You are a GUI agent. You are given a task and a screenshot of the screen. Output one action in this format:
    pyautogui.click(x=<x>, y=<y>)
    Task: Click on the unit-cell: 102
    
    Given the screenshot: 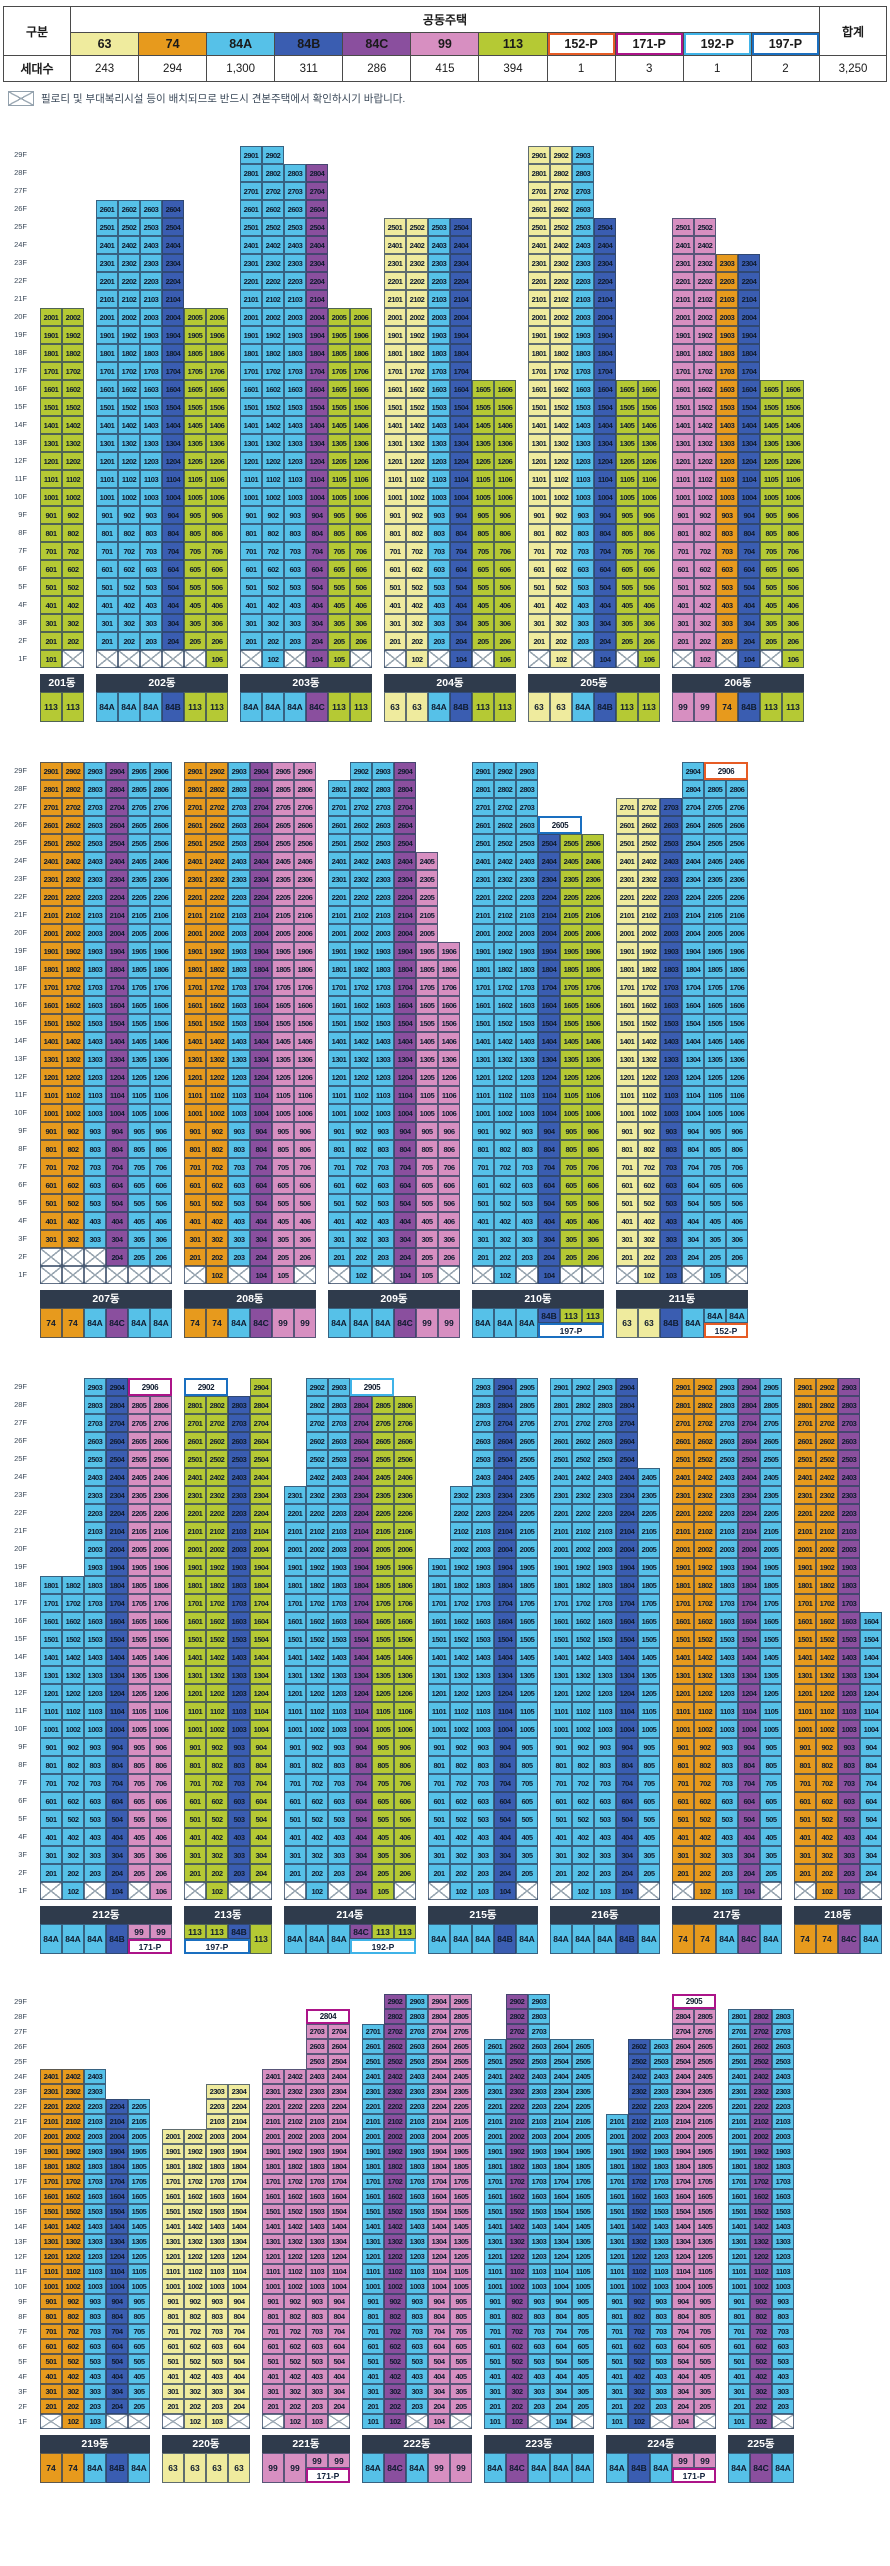 What is the action you would take?
    pyautogui.click(x=195, y=2421)
    